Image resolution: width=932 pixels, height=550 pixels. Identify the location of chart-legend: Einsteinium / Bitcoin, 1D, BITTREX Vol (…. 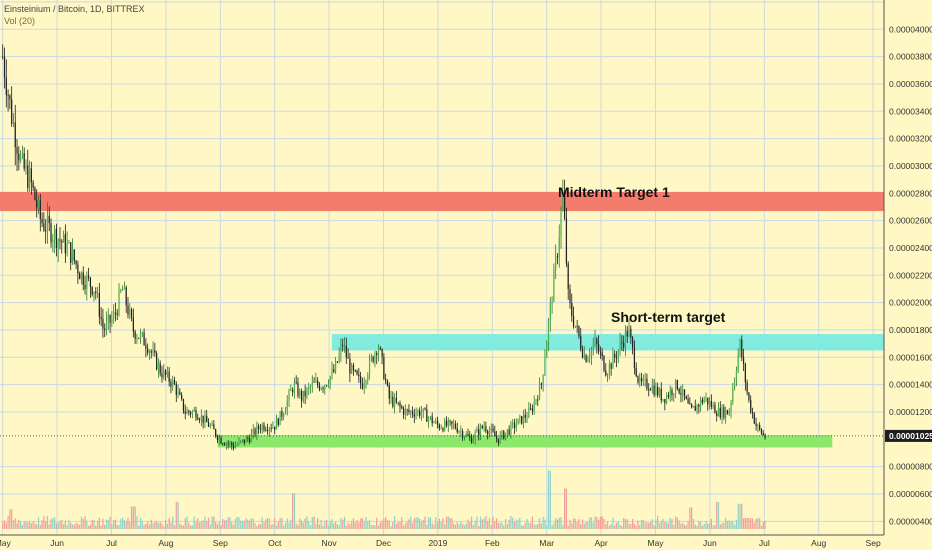
(74, 15).